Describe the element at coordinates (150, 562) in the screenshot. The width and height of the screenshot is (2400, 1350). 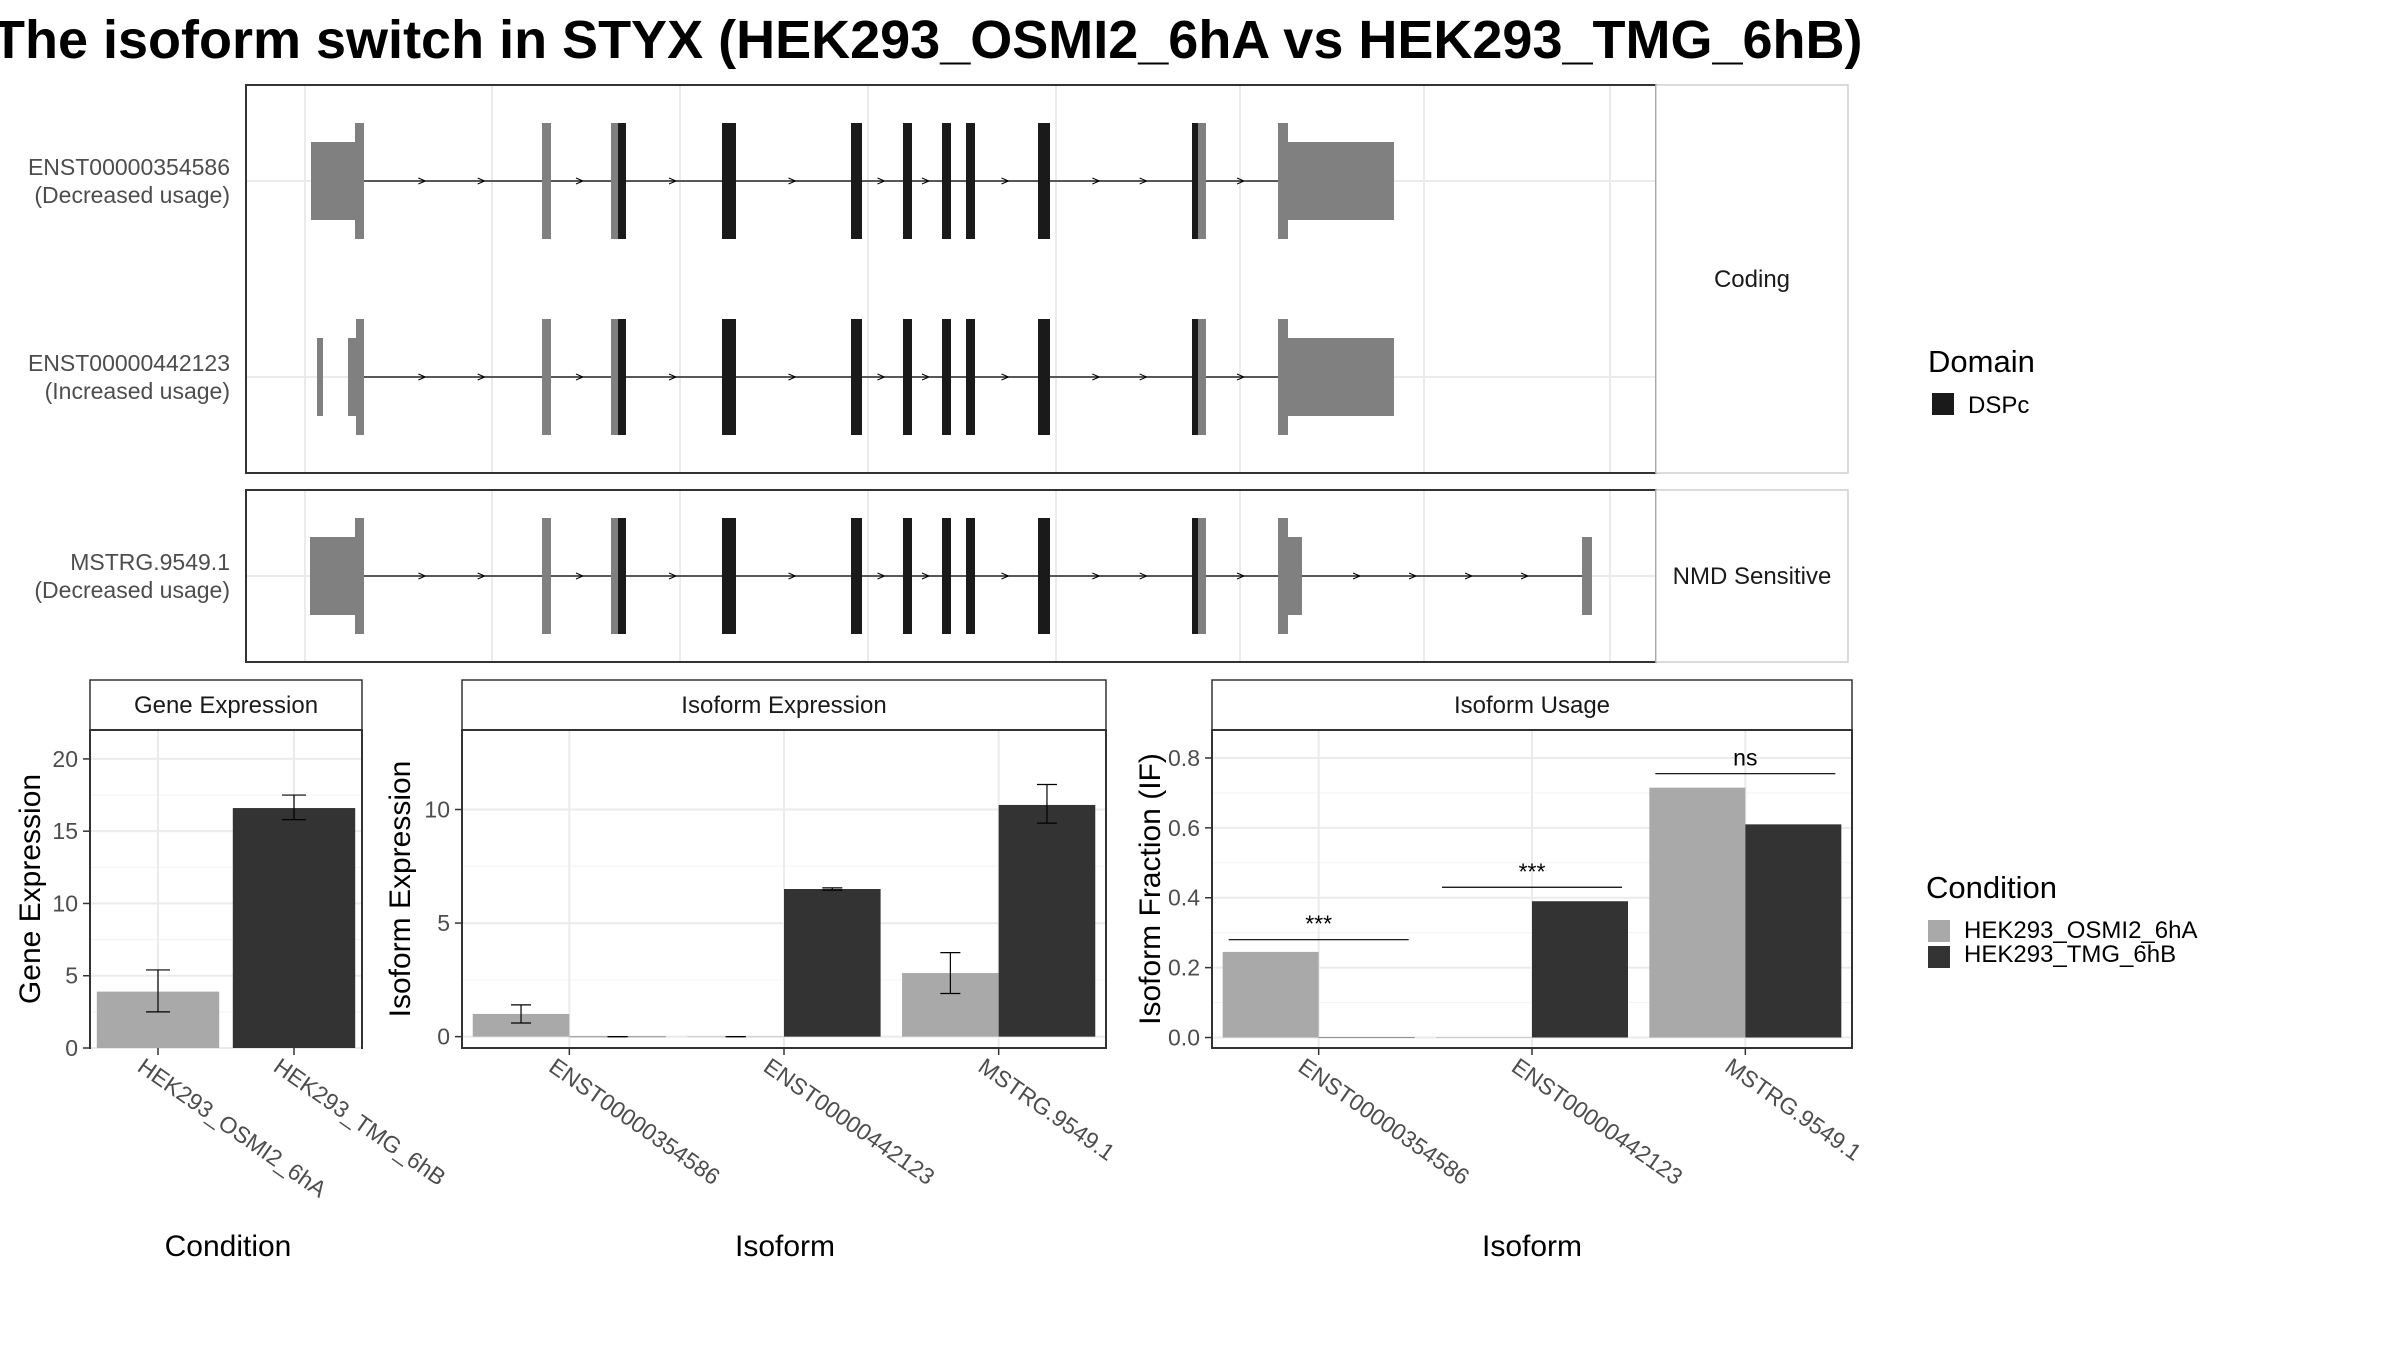
I see `transcript-id: MSTRG.9549.1` at that location.